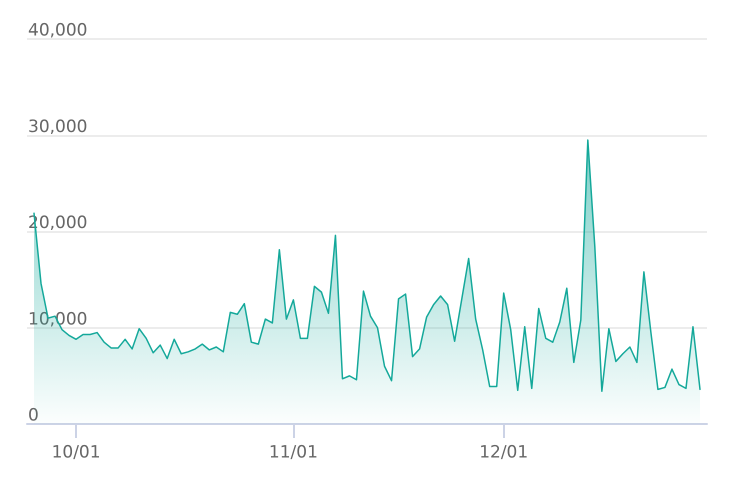 This screenshot has height=492, width=730. Describe the element at coordinates (76, 452) in the screenshot. I see `x-tick-label: 10/01` at that location.